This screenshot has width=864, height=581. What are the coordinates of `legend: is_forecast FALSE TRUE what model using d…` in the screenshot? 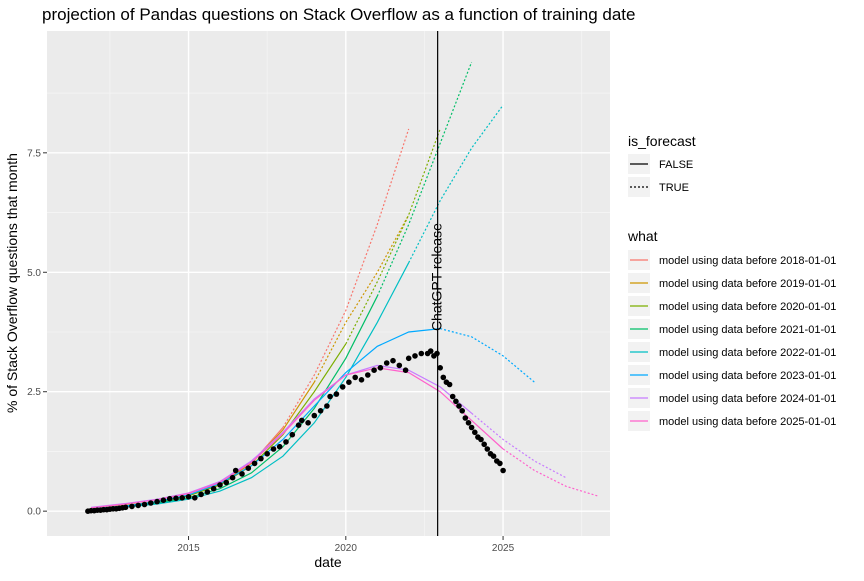 It's located at (731, 282).